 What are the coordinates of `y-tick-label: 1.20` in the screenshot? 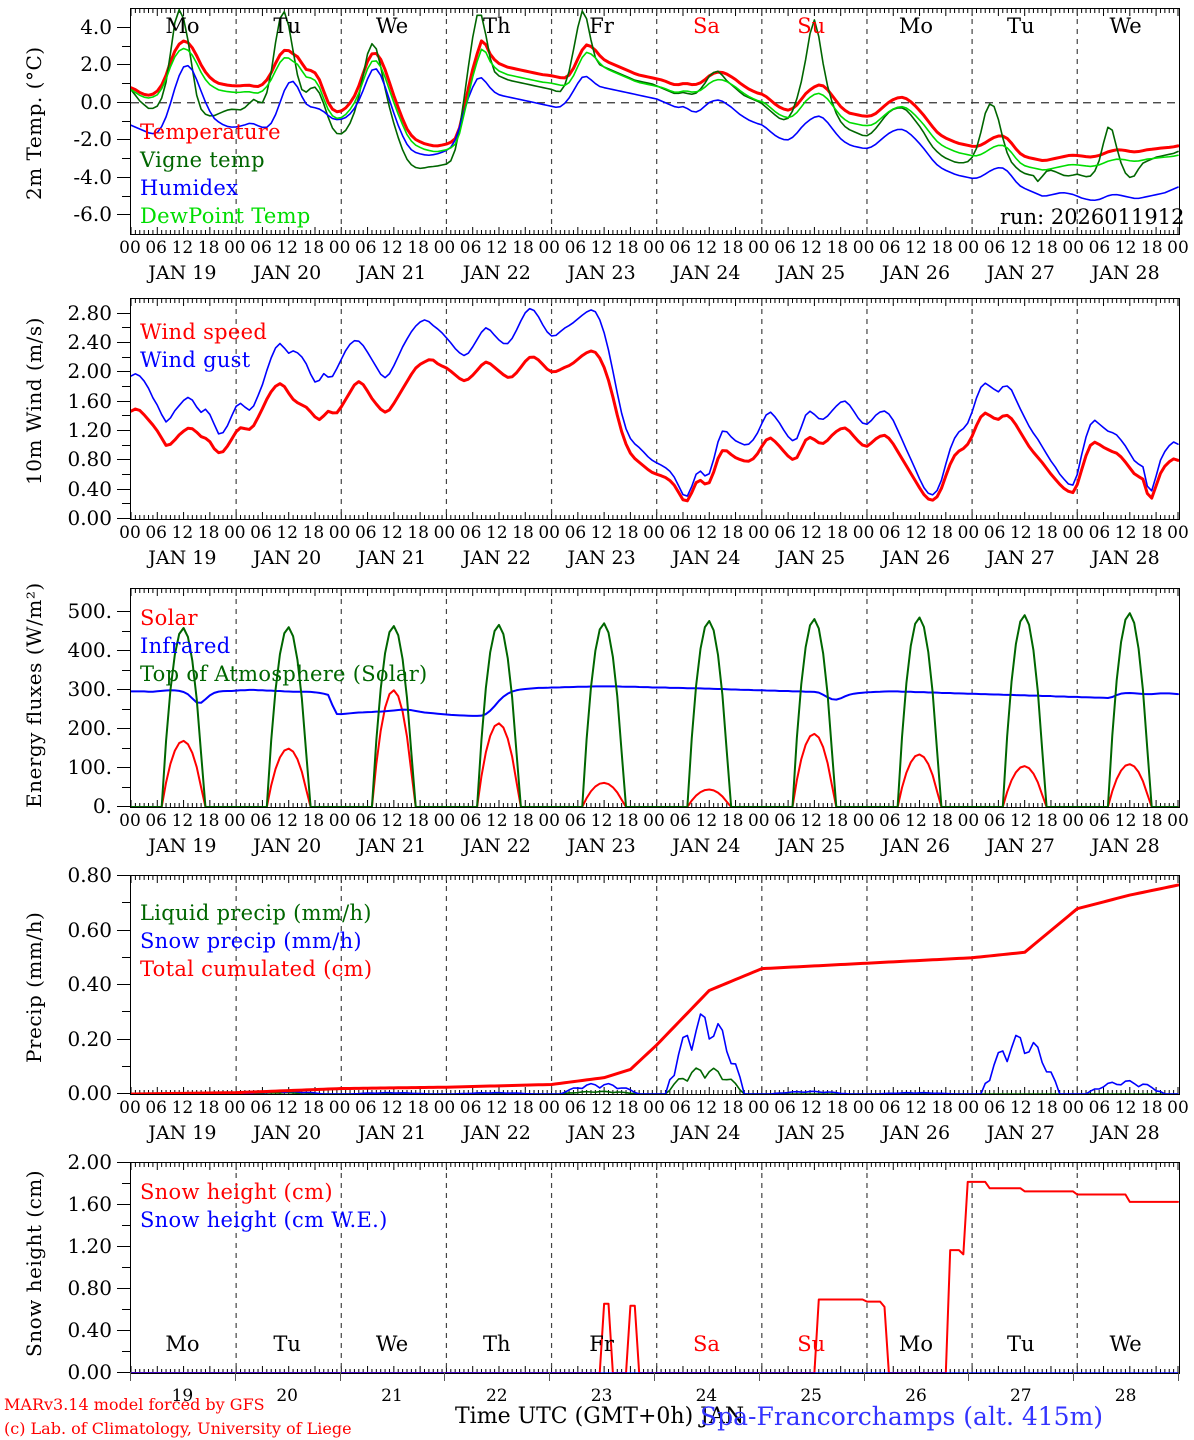 It's located at (89, 430).